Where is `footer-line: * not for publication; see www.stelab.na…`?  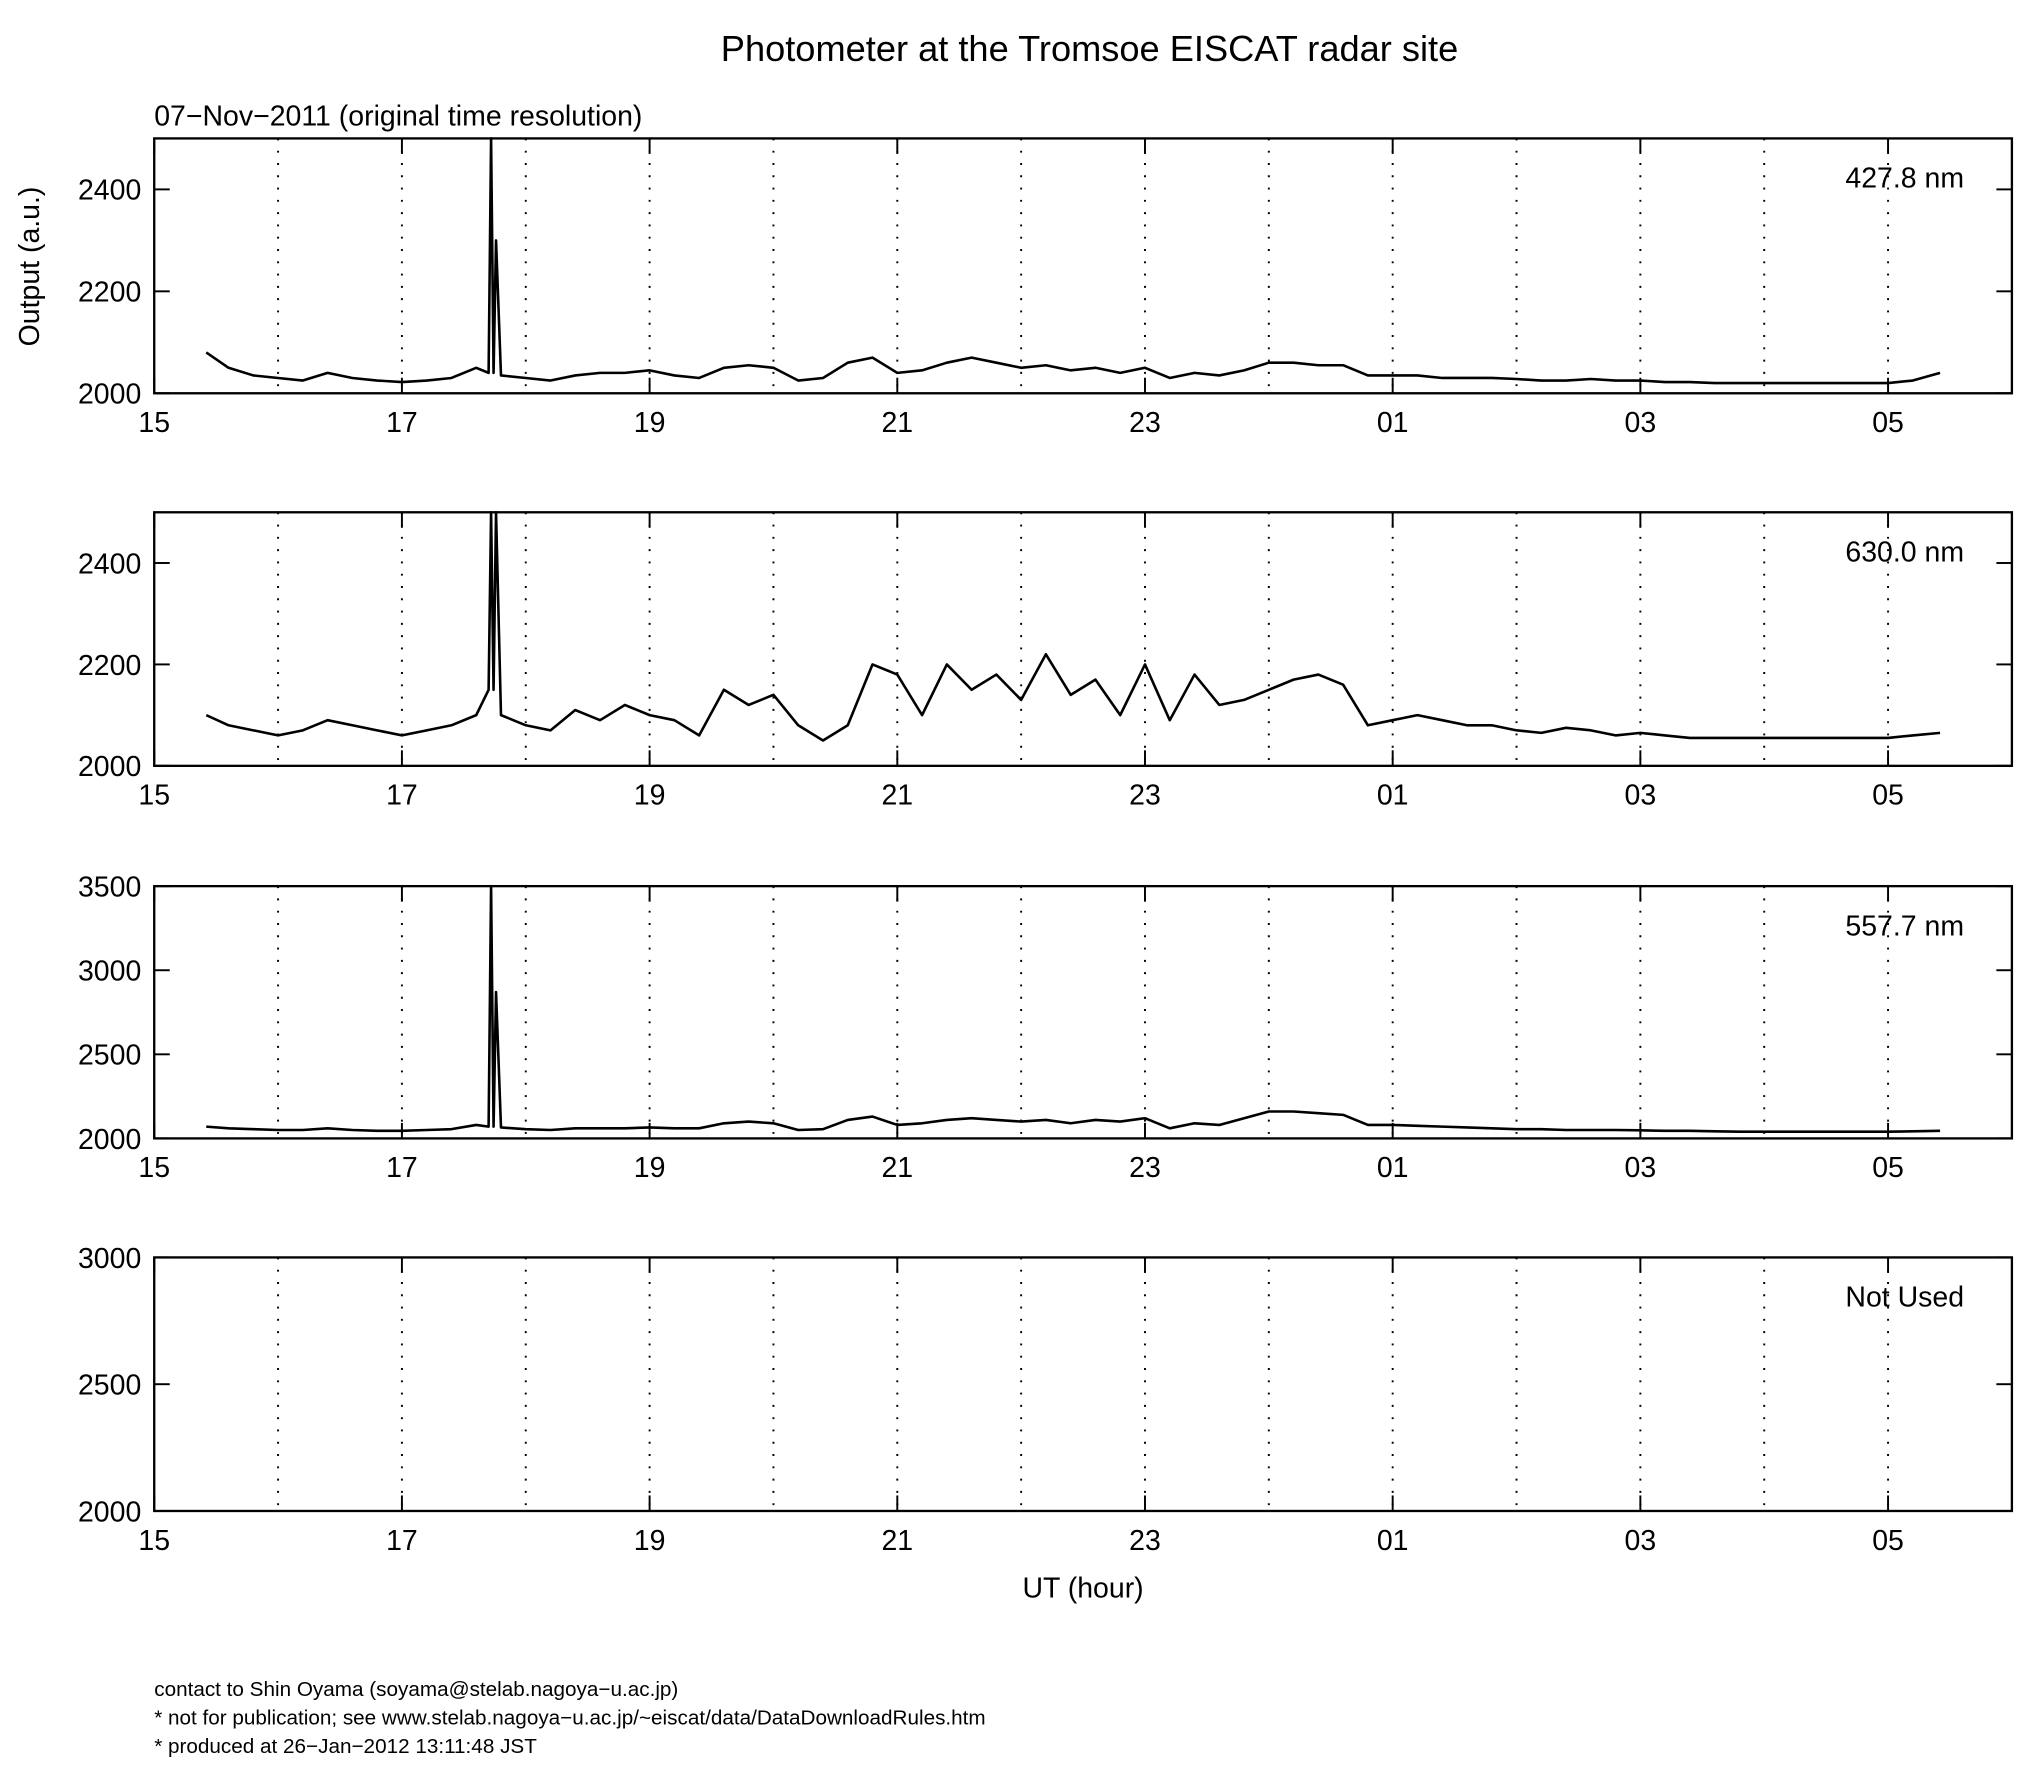 footer-line: * not for publication; see www.stelab.na… is located at coordinates (569, 1717).